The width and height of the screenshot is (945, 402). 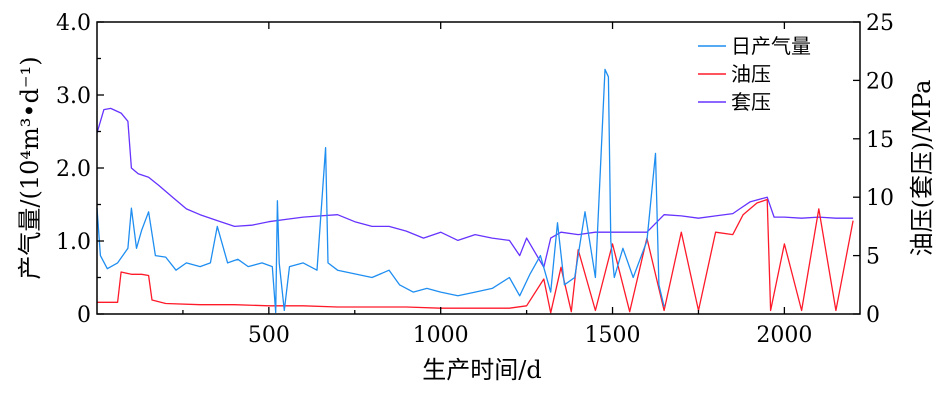 What do you see at coordinates (481, 370) in the screenshot?
I see `x-axis-title: 生产时间/d` at bounding box center [481, 370].